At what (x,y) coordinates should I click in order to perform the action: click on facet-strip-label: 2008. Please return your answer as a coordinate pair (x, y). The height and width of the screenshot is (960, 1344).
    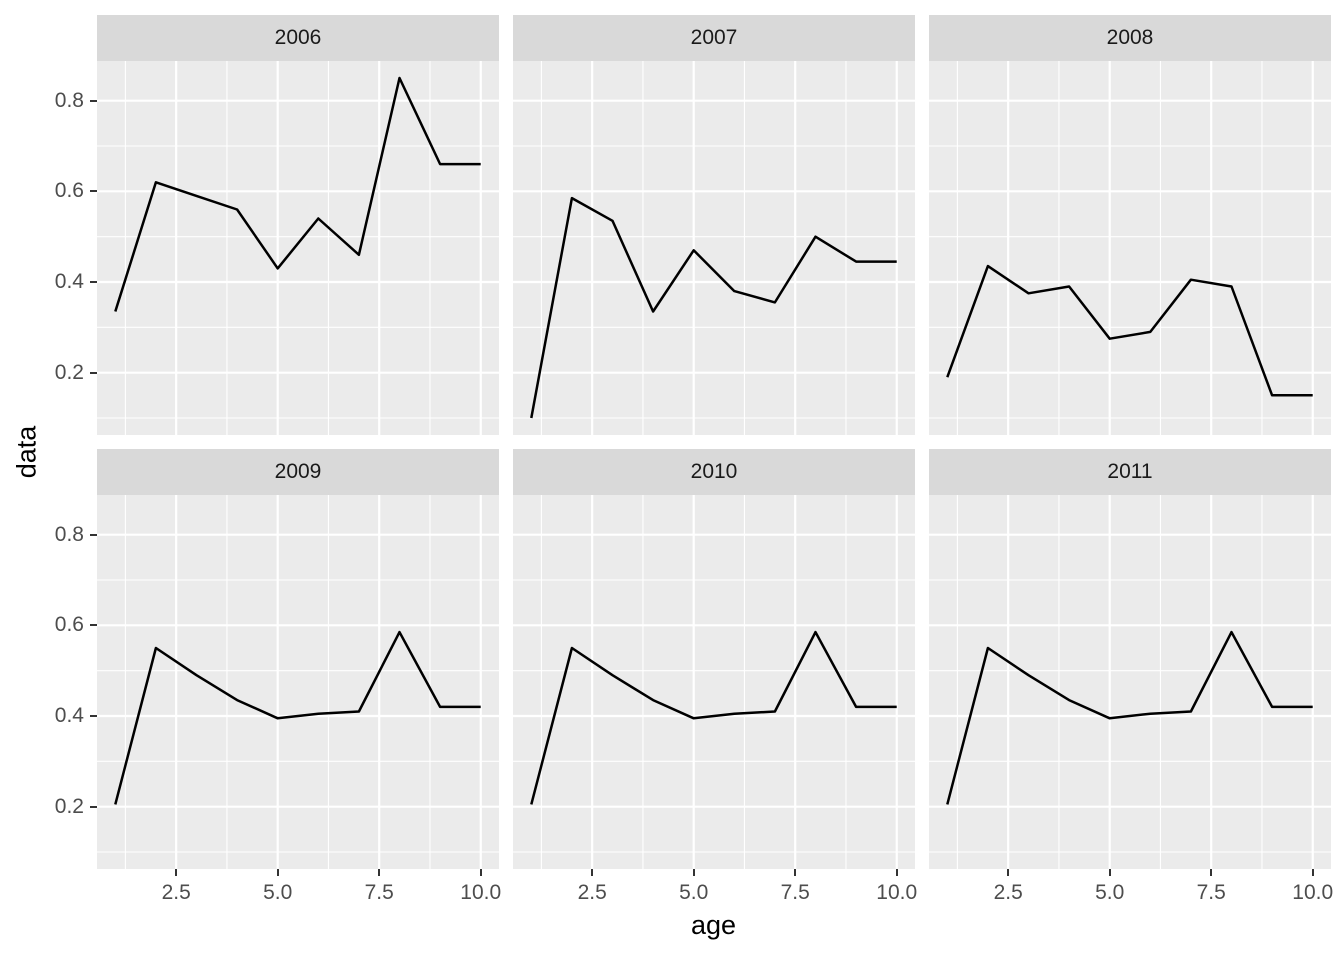
    Looking at the image, I should click on (1130, 37).